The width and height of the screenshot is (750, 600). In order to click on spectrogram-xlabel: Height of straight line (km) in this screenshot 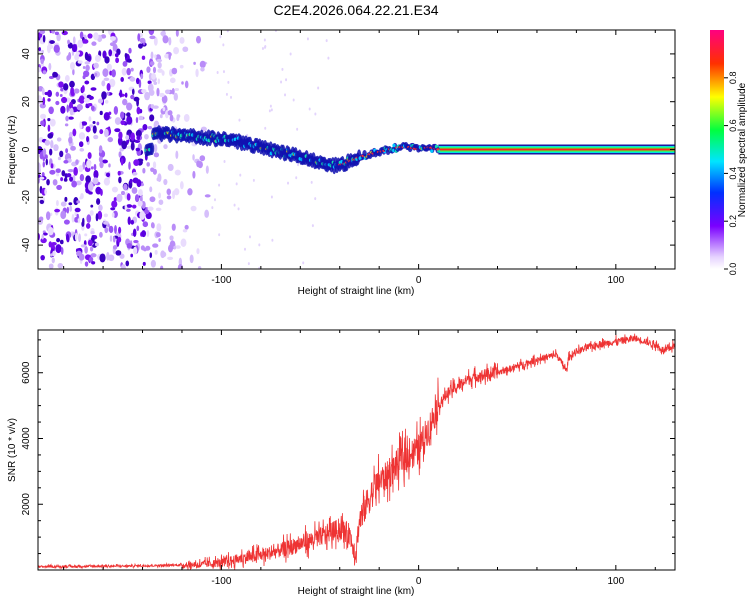, I will do `click(356, 291)`.